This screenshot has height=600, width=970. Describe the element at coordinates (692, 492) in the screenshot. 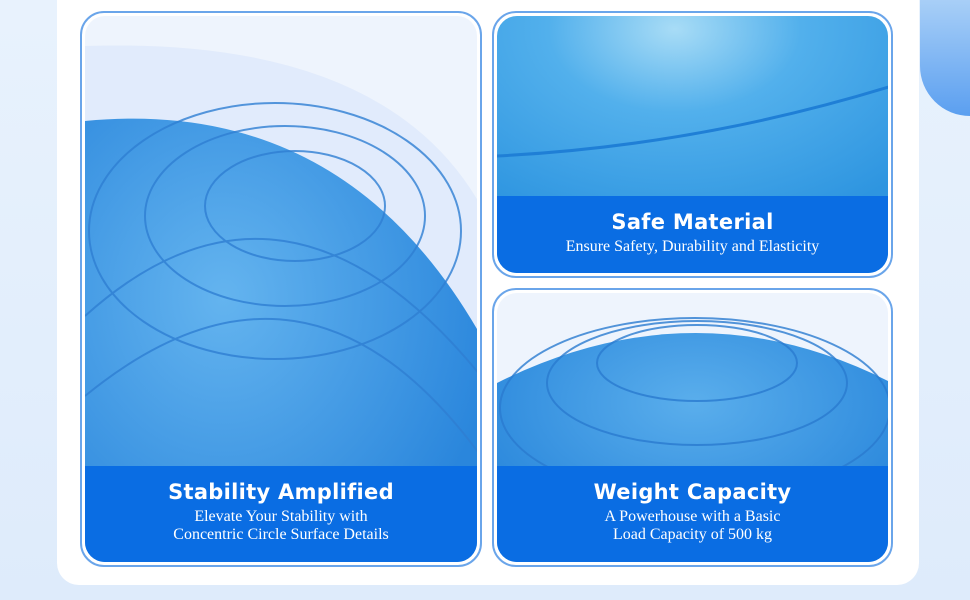

I see `card-title: Weight Capacity` at that location.